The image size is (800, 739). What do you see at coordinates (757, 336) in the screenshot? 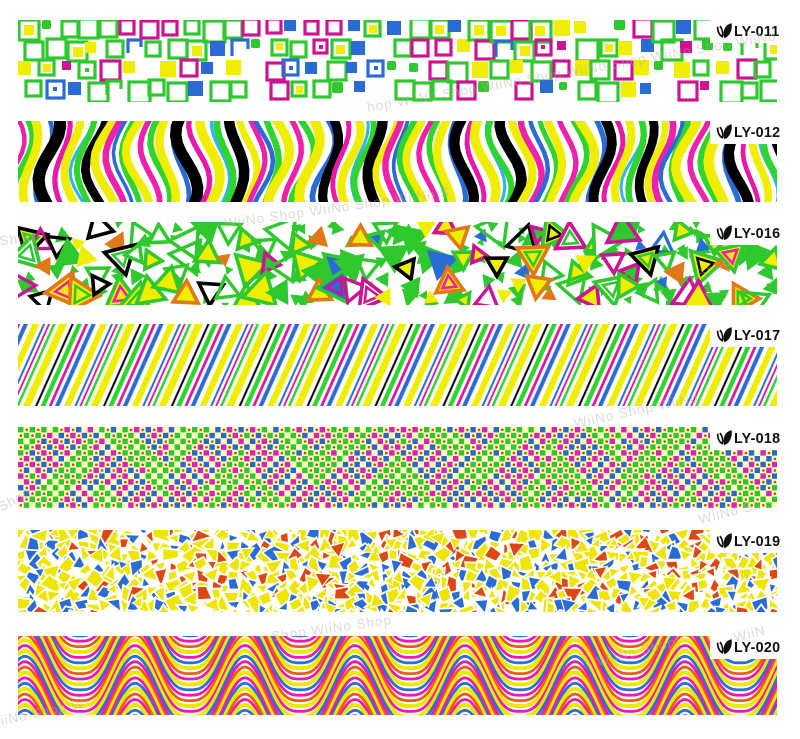
I see `svg-text: LY-017` at bounding box center [757, 336].